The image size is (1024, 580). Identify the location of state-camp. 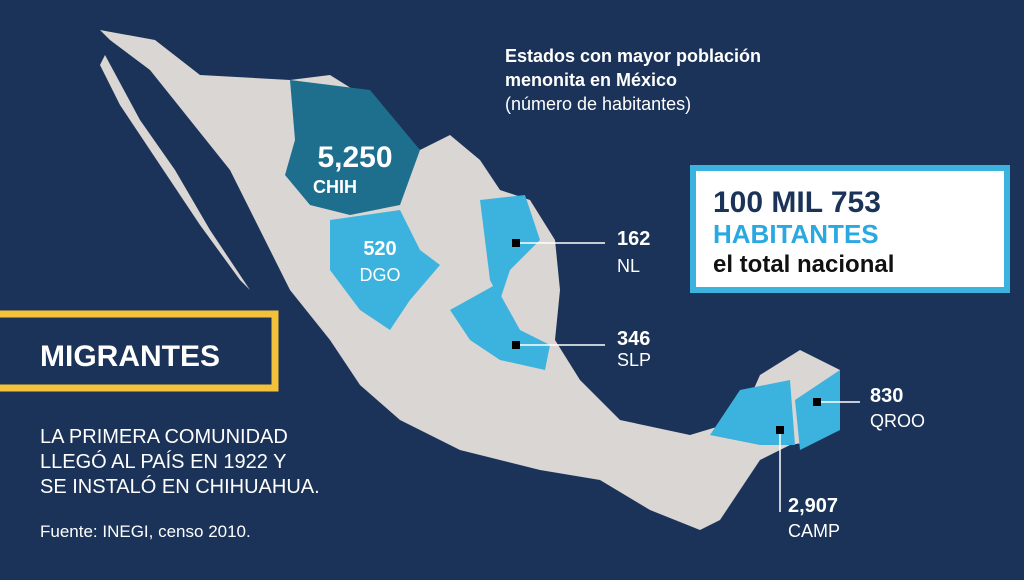
(752, 412).